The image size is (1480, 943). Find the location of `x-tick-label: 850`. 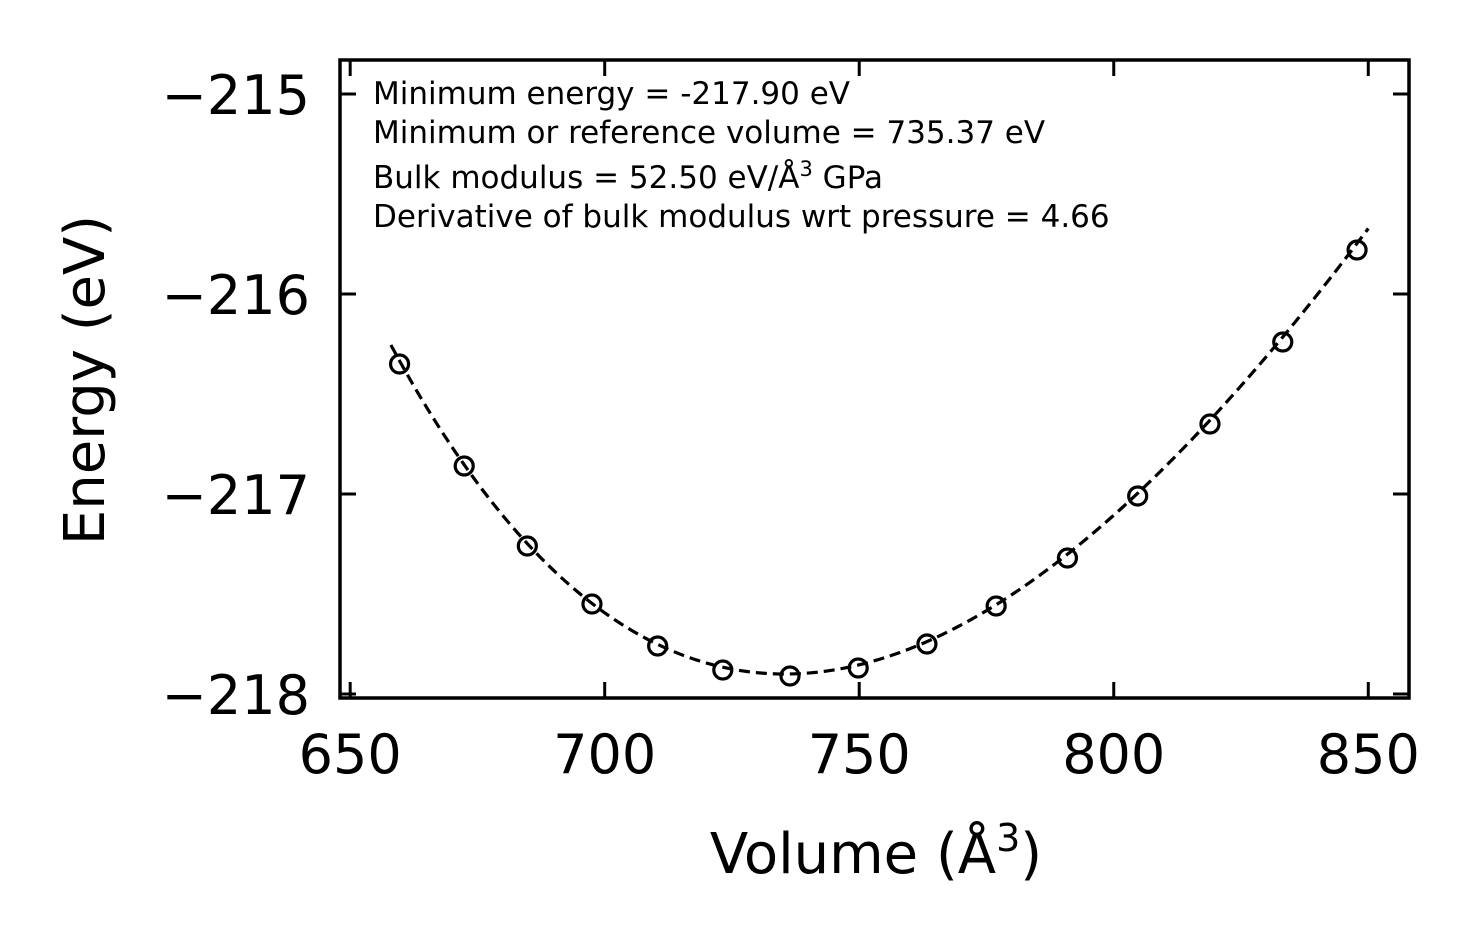

x-tick-label: 850 is located at coordinates (1368, 754).